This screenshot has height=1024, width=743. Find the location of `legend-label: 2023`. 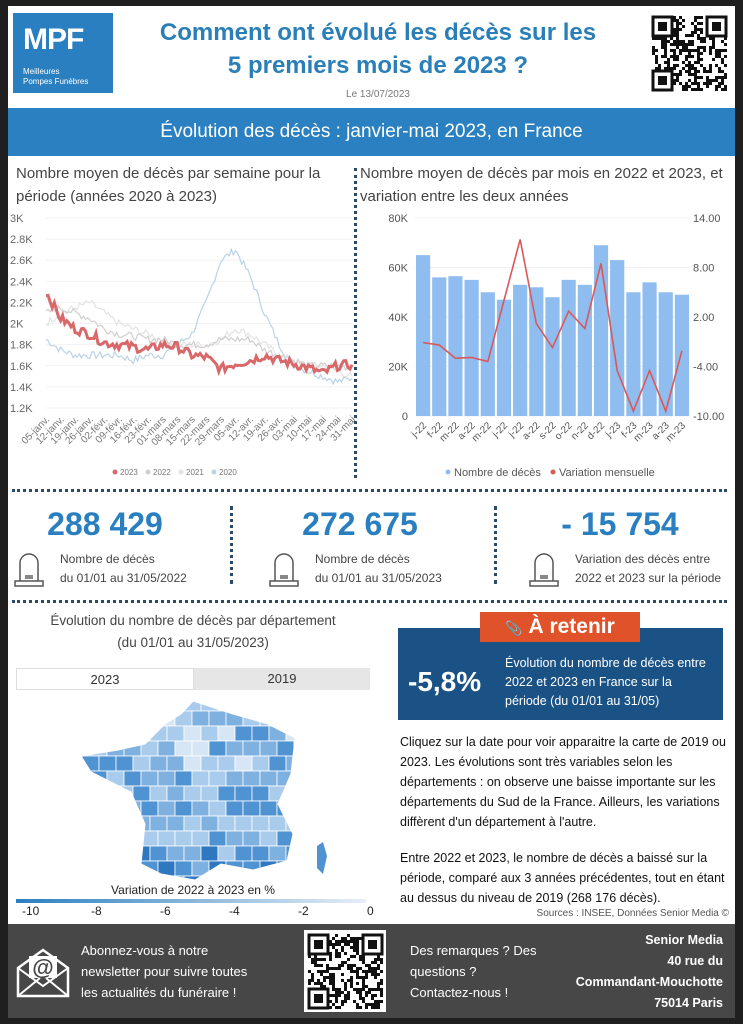

legend-label: 2023 is located at coordinates (129, 472).